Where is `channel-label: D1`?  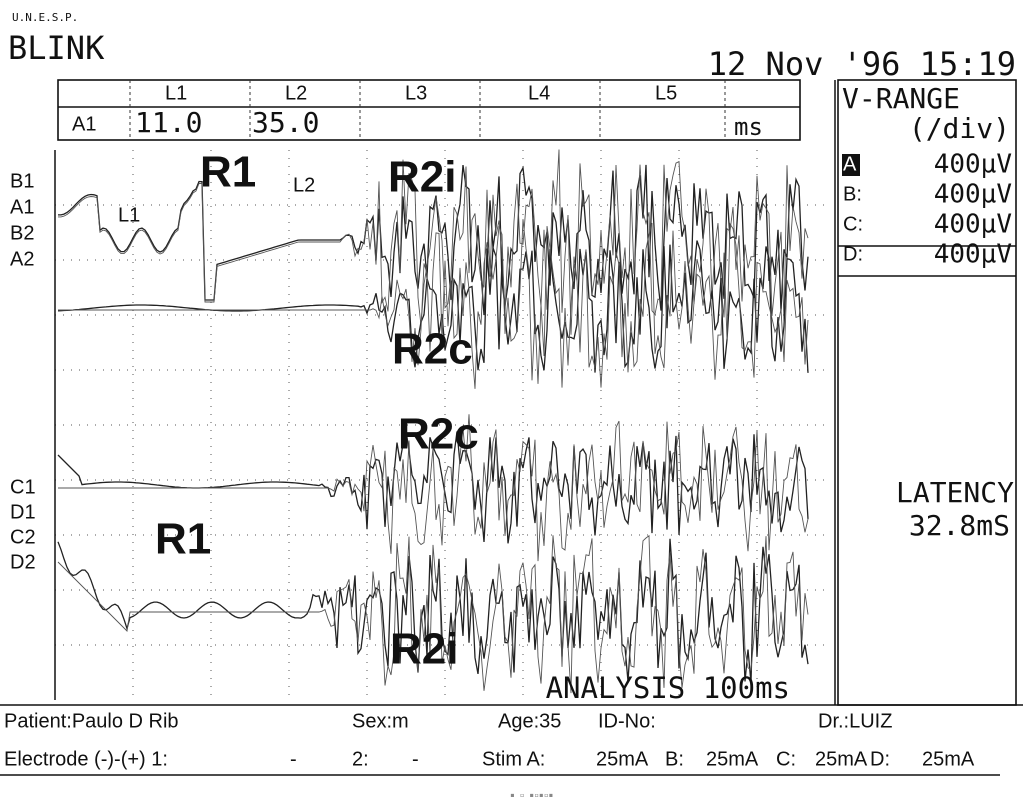
channel-label: D1 is located at coordinates (23, 512).